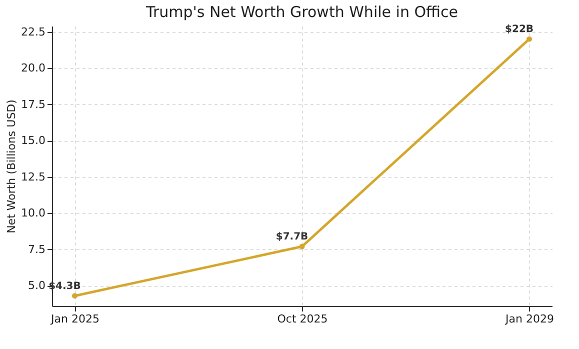  What do you see at coordinates (302, 319) in the screenshot?
I see `x-tick-label: Oct 2025` at bounding box center [302, 319].